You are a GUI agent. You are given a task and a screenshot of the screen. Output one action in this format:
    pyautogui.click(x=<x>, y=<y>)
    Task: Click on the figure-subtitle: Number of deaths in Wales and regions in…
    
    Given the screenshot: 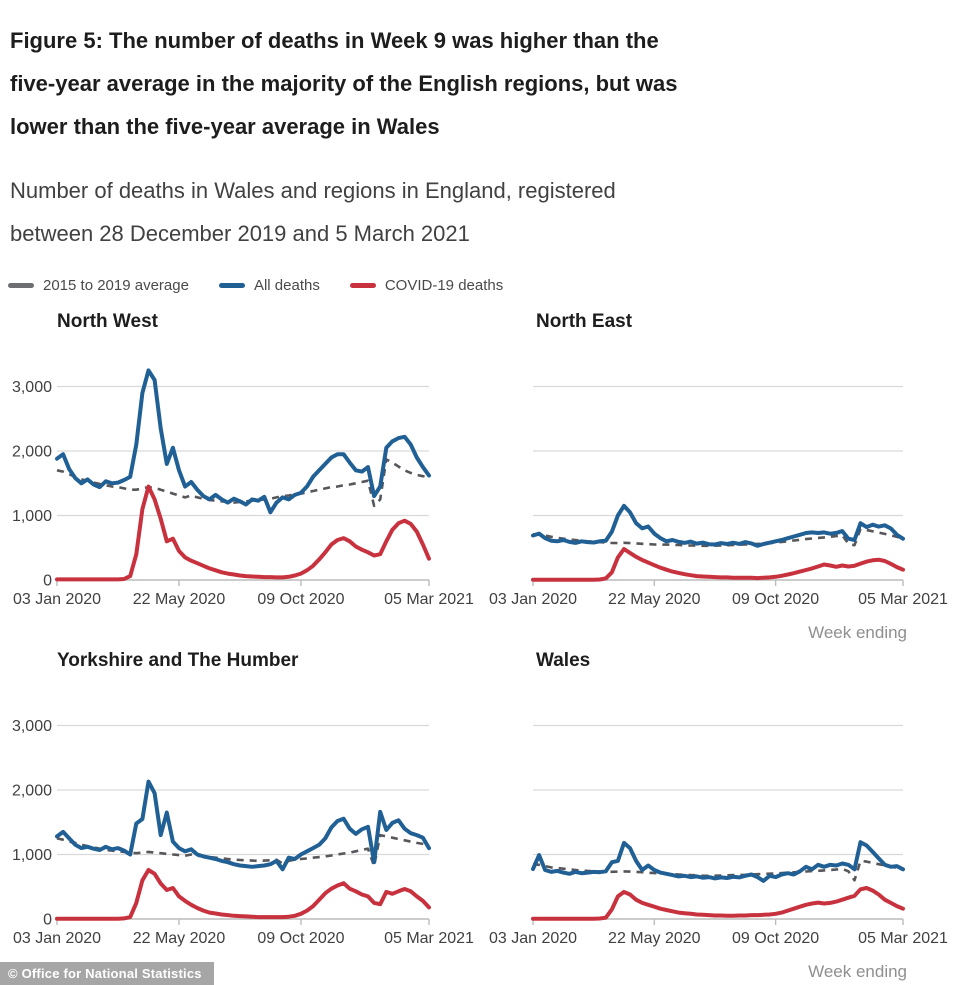 What is the action you would take?
    pyautogui.click(x=410, y=212)
    